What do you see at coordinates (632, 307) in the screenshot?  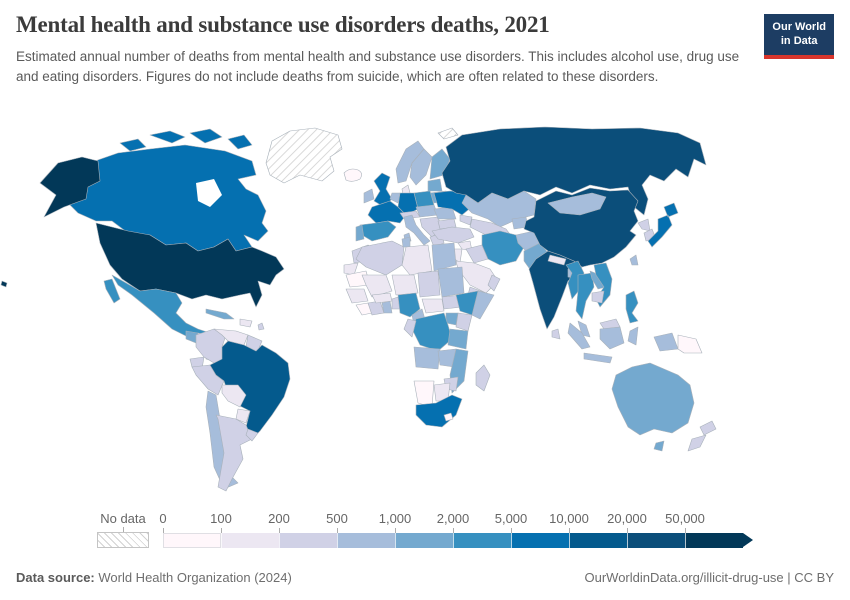 I see `country-philippines` at bounding box center [632, 307].